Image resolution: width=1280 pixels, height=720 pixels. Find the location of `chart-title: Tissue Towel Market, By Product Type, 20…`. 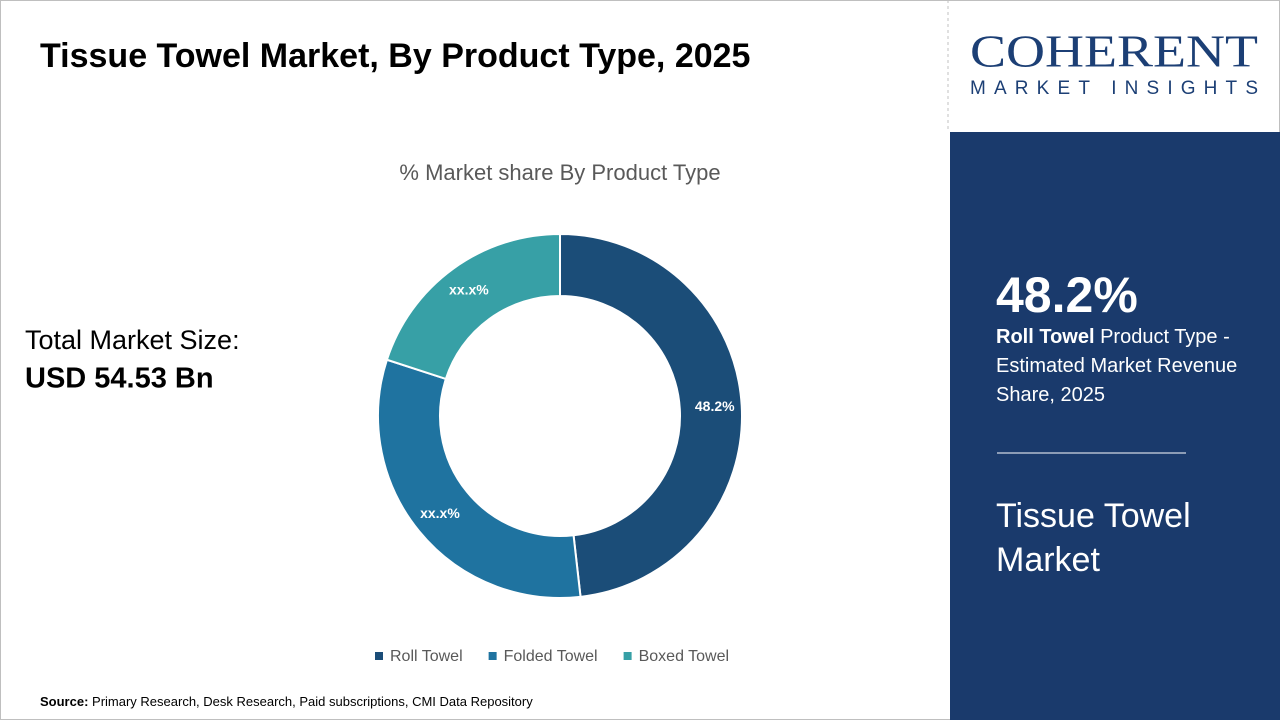

chart-title: Tissue Towel Market, By Product Type, 20… is located at coordinates (395, 56).